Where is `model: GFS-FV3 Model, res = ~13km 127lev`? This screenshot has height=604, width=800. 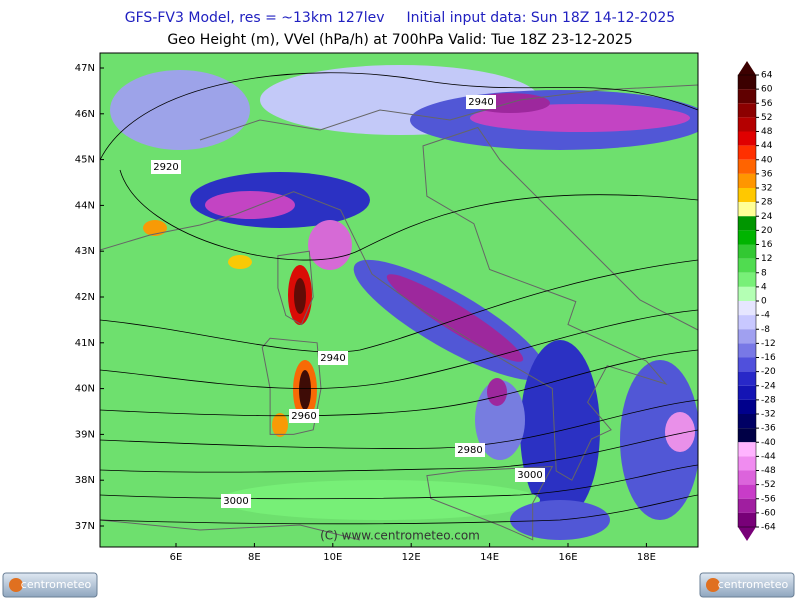
model: GFS-FV3 Model, res = ~13km 127lev is located at coordinates (255, 18).